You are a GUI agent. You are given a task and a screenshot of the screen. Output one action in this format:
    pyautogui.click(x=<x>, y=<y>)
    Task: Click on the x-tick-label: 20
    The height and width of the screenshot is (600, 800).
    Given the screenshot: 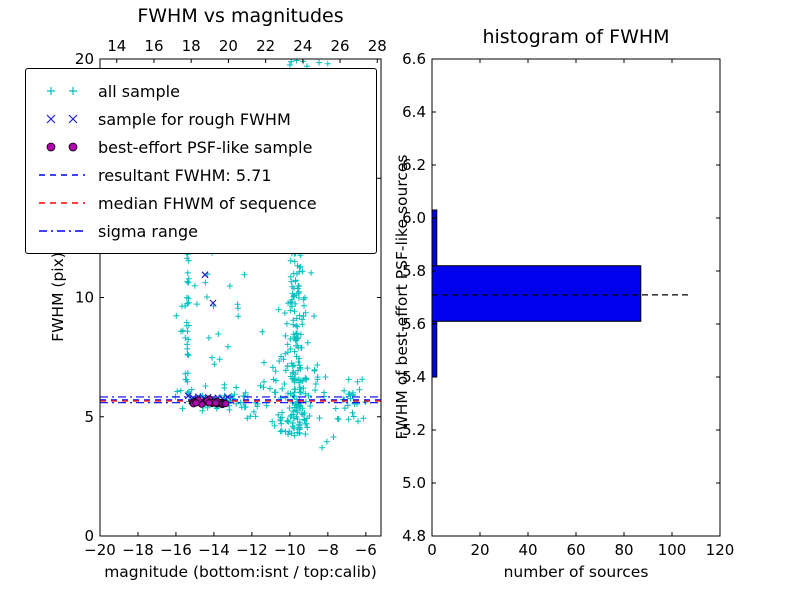 What is the action you would take?
    pyautogui.click(x=479, y=550)
    